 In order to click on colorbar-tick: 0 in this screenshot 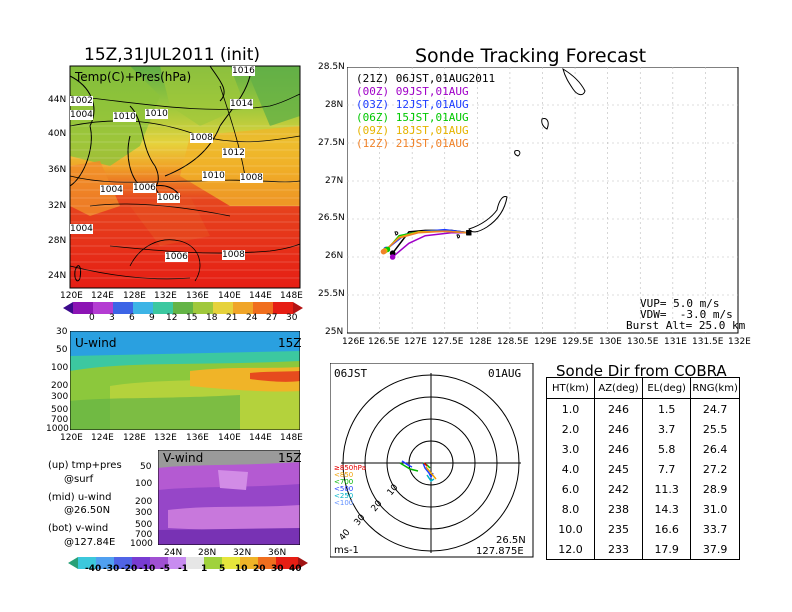, I will do `click(92, 318)`.